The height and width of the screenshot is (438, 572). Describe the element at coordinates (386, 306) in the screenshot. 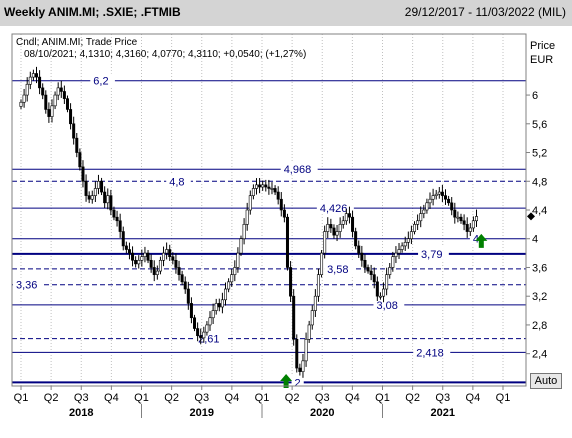

I see `level-label: 3,08` at that location.